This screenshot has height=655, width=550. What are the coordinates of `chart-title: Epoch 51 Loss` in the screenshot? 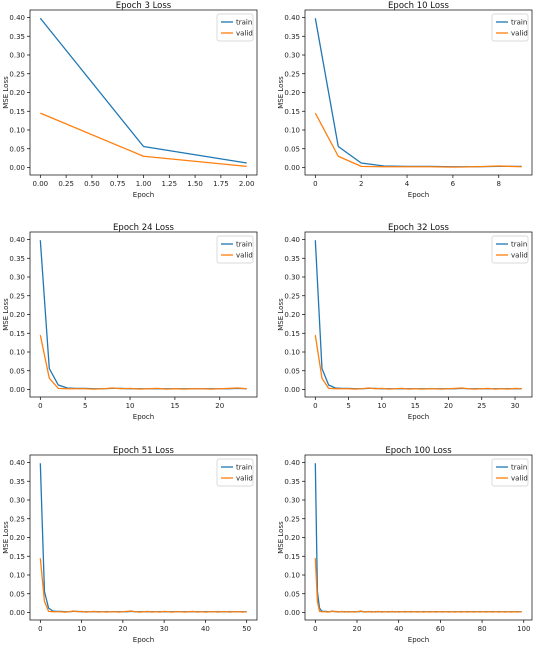 It's located at (143, 451).